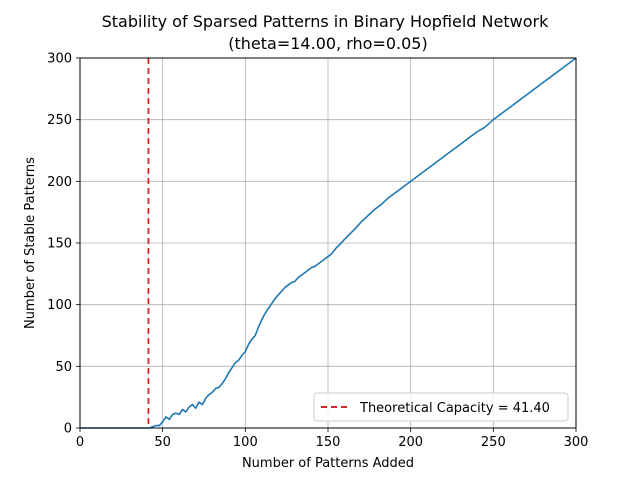  What do you see at coordinates (68, 429) in the screenshot?
I see `y-tick-label: 0` at bounding box center [68, 429].